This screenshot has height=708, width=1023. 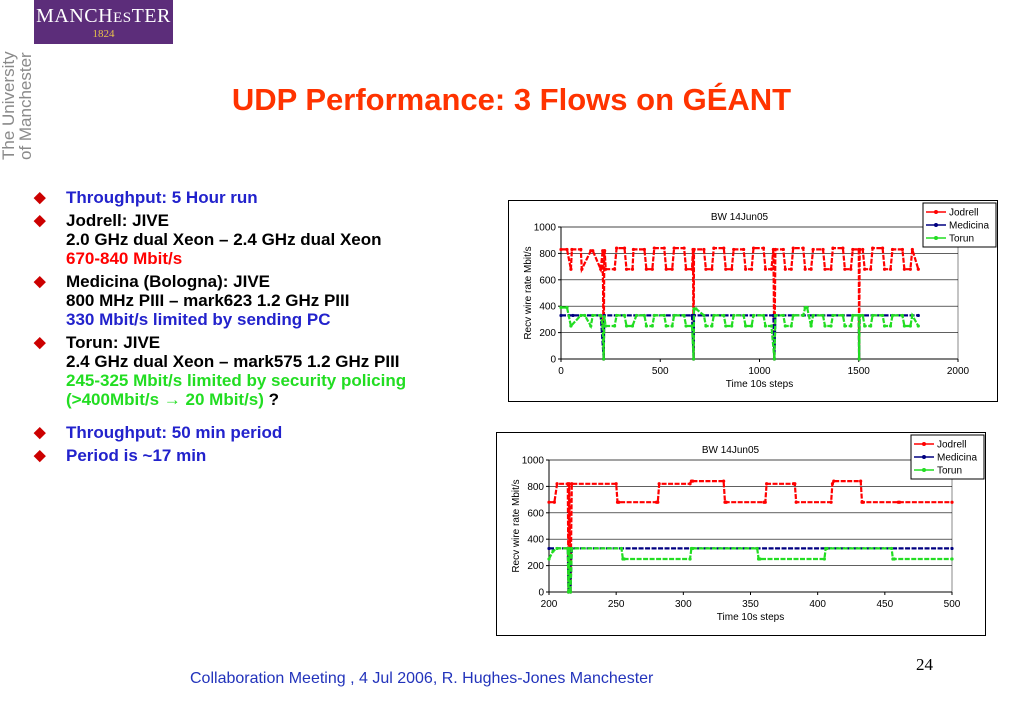 What do you see at coordinates (958, 371) in the screenshot?
I see `x-tick-label: 2000` at bounding box center [958, 371].